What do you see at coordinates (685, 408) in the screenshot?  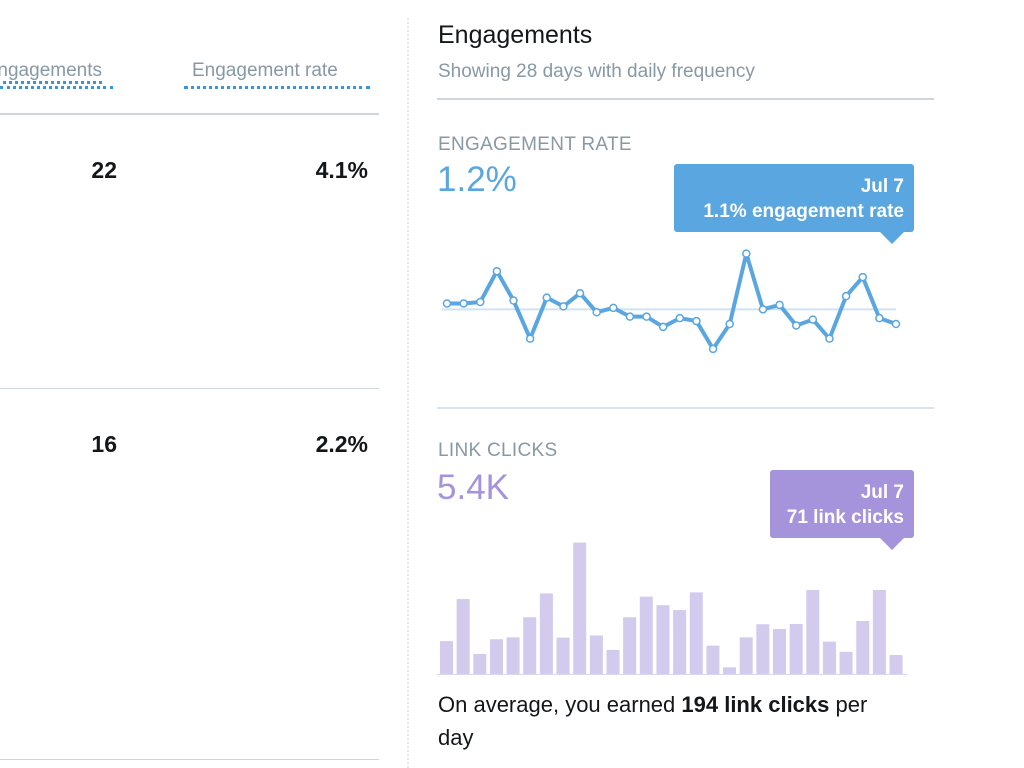 I see `section-divider` at bounding box center [685, 408].